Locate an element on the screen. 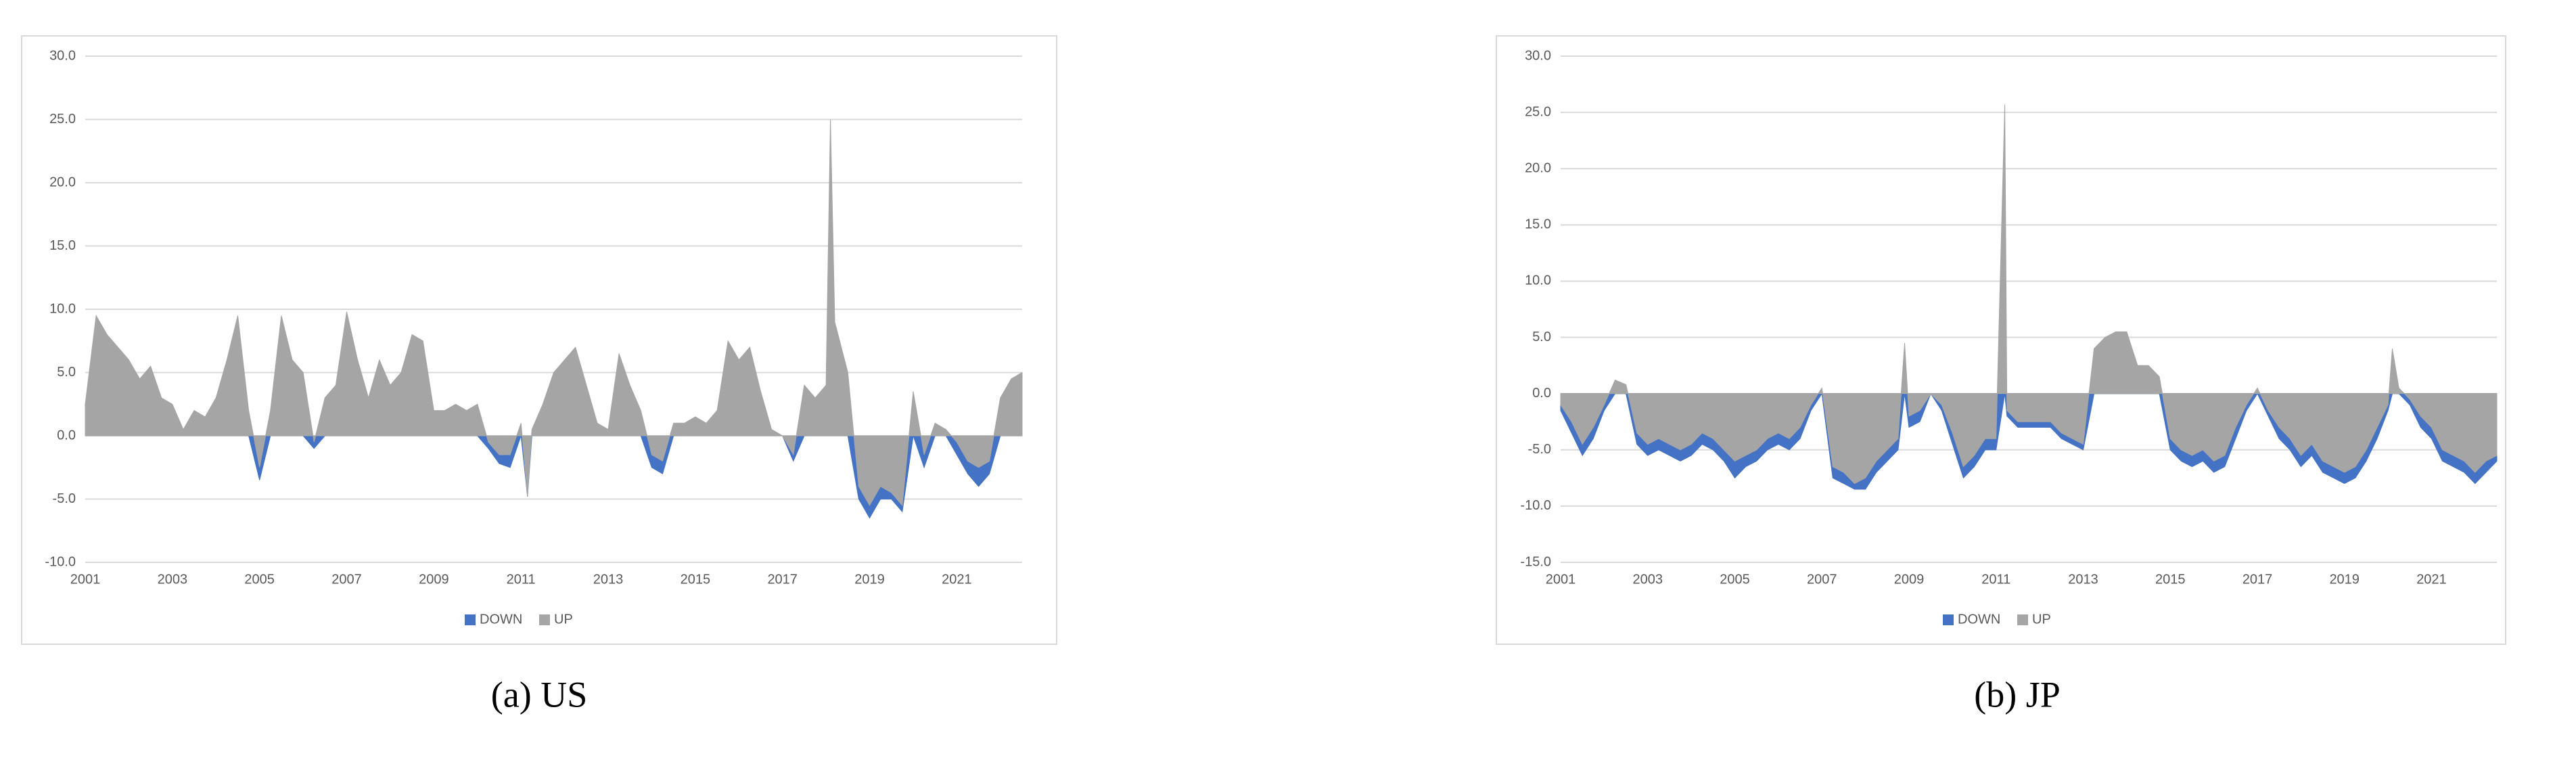 The height and width of the screenshot is (764, 2576). y-tick-label: -15.0 is located at coordinates (1535, 561).